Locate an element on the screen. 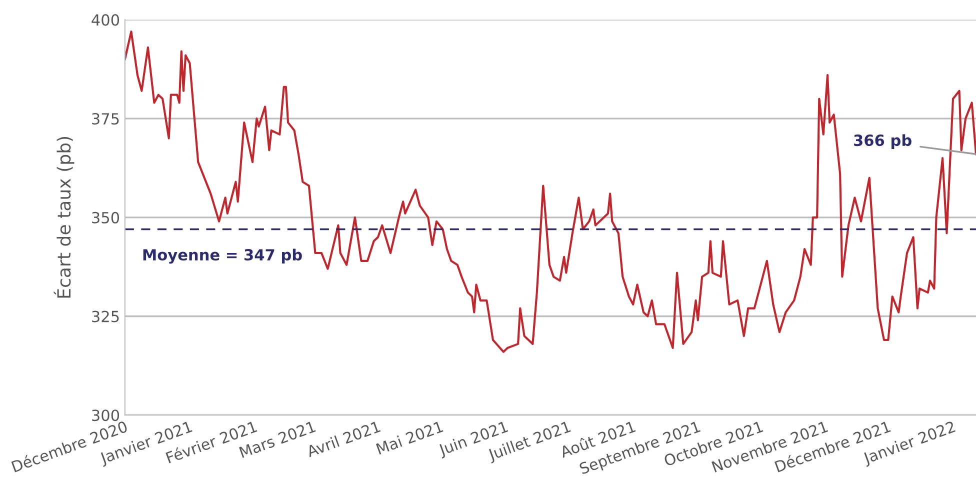 The image size is (976, 493). y-tick-label: 400 is located at coordinates (106, 20).